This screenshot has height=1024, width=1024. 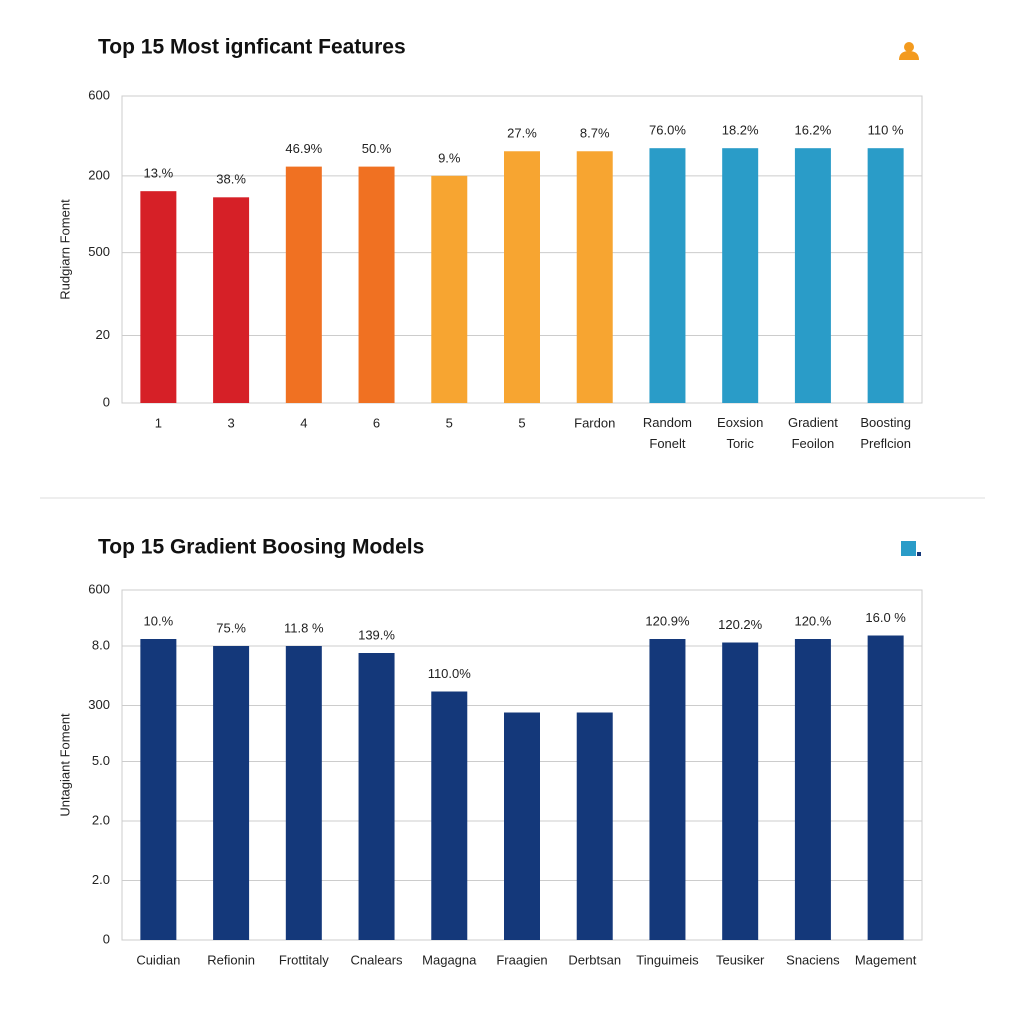 What do you see at coordinates (303, 422) in the screenshot?
I see `x-tick-label: 4` at bounding box center [303, 422].